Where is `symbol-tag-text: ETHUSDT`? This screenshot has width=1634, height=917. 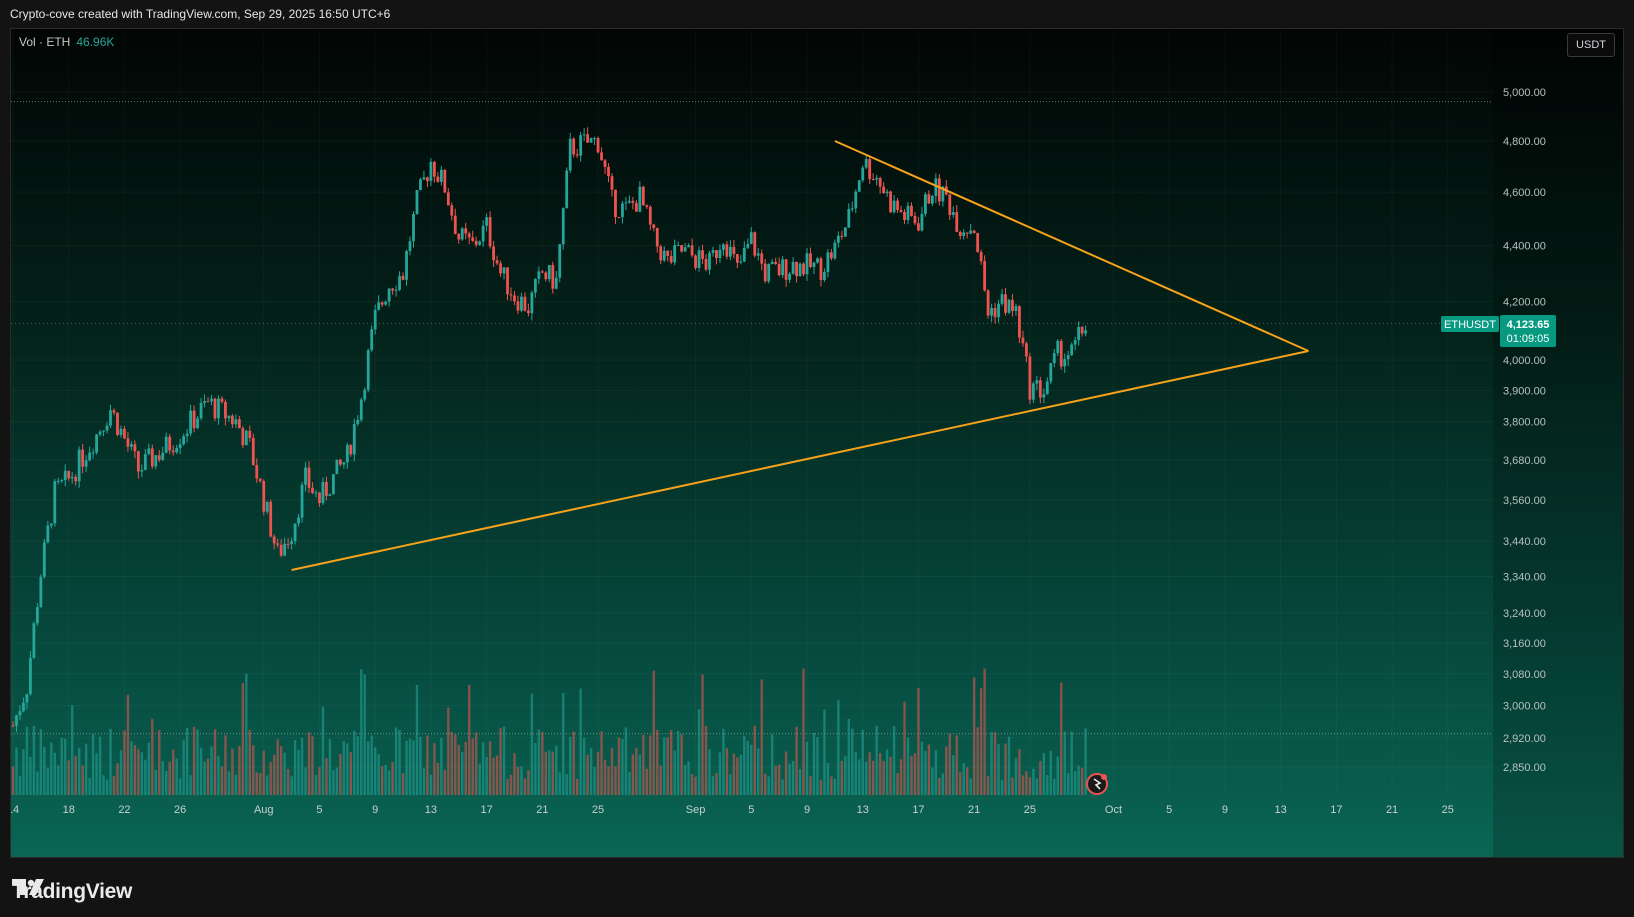 symbol-tag-text: ETHUSDT is located at coordinates (1470, 325).